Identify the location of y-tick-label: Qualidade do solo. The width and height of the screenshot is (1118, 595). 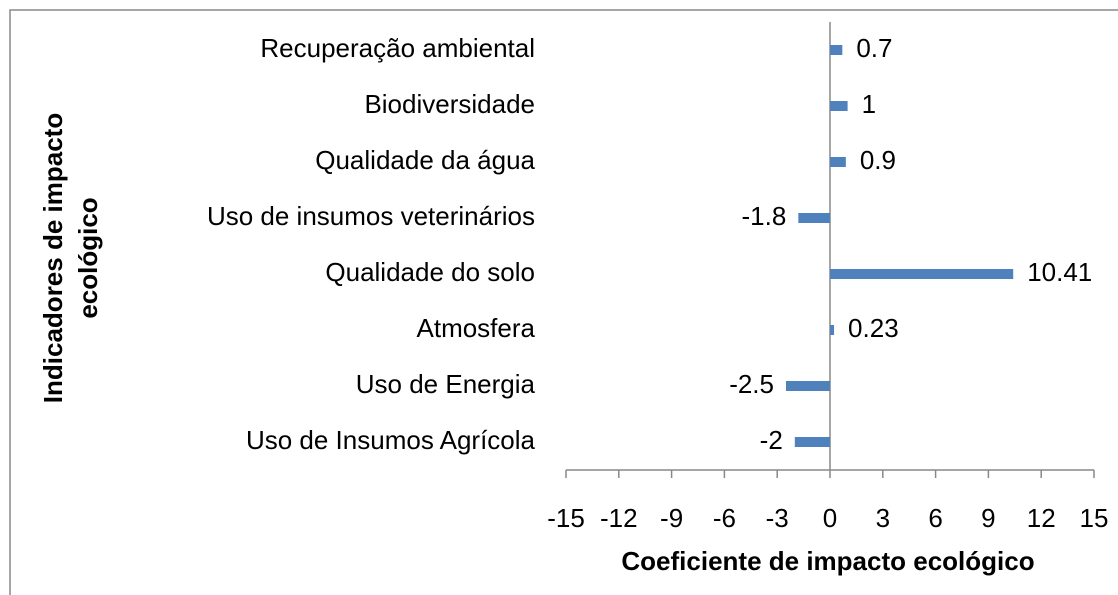
(430, 272).